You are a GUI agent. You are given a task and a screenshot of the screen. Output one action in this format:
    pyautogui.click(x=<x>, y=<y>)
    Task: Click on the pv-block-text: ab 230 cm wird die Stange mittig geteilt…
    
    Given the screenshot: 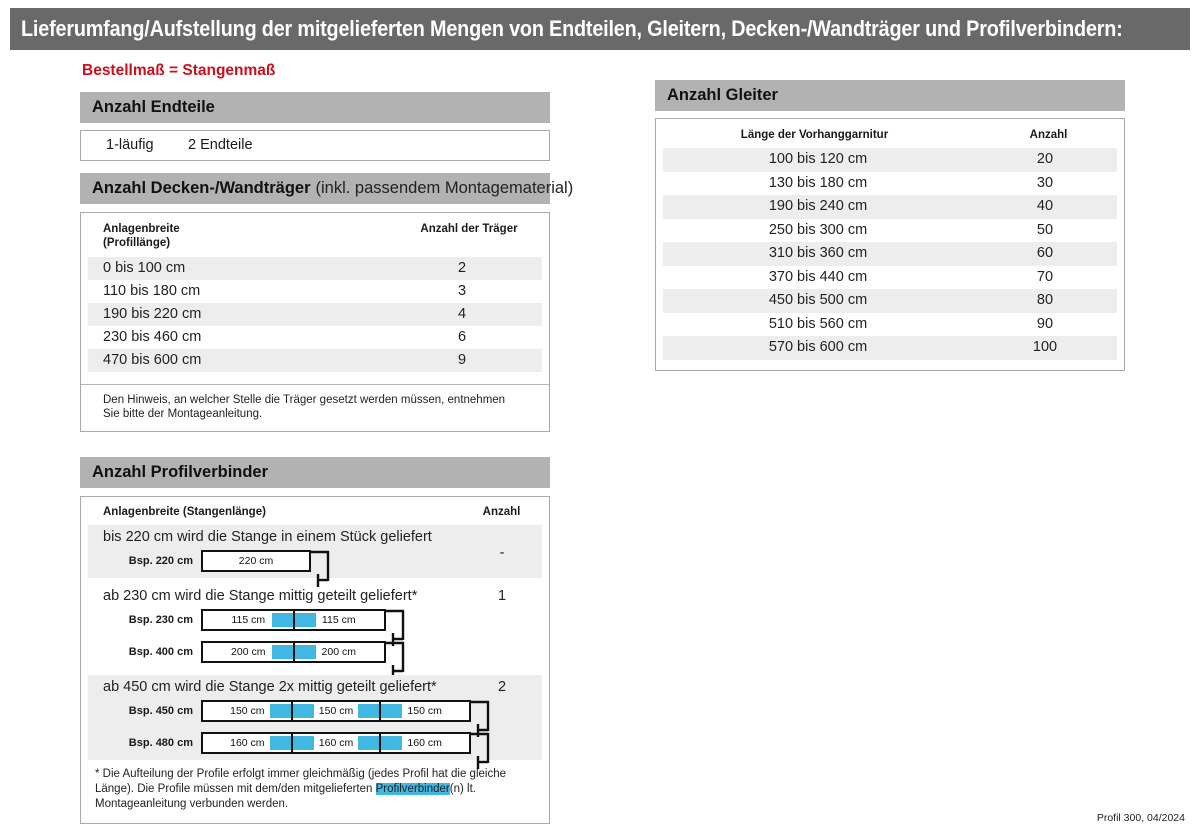 What is the action you would take?
    pyautogui.click(x=260, y=596)
    